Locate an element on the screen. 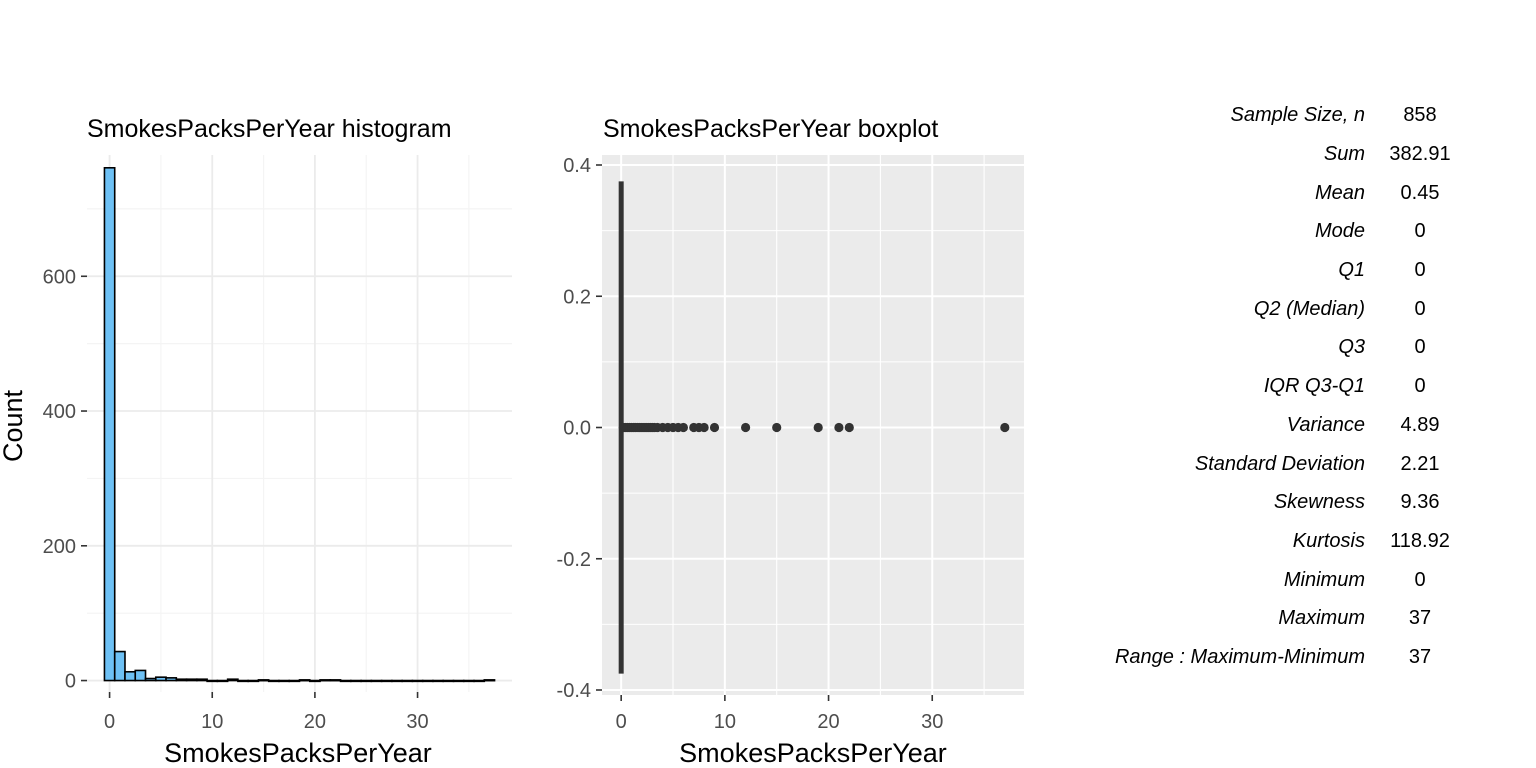 Image resolution: width=1536 pixels, height=768 pixels. stat-label: Mode is located at coordinates (1339, 231).